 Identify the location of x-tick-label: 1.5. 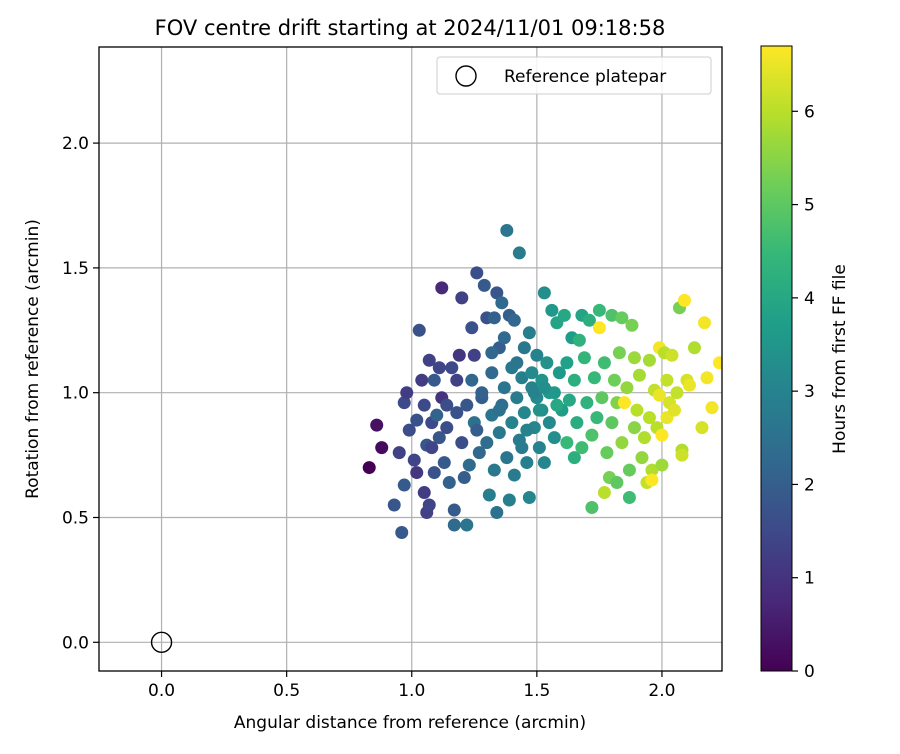
(536, 691).